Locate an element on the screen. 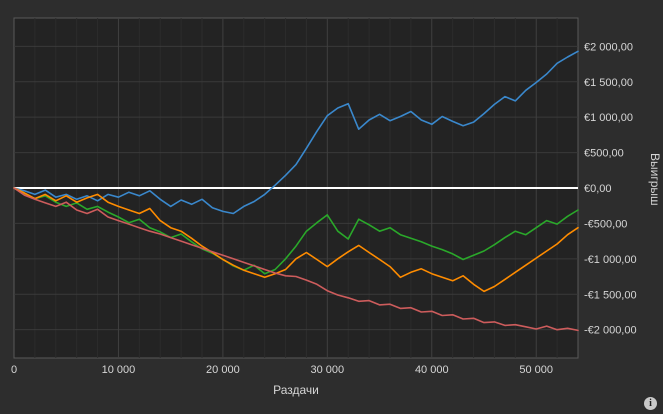  x-tick-label: 0 is located at coordinates (14, 370).